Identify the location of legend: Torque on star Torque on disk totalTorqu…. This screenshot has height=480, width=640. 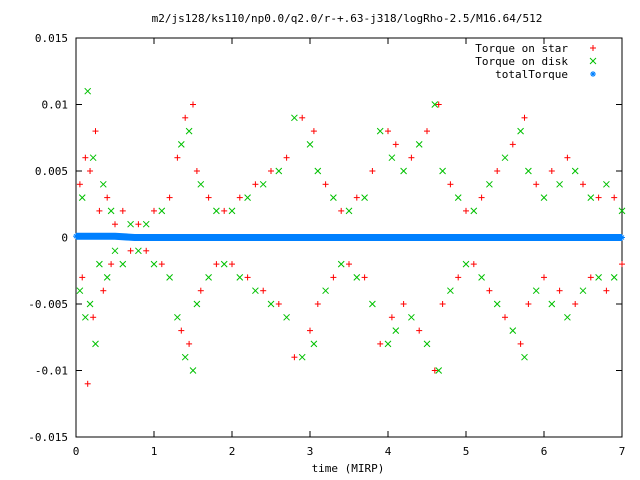
(536, 61).